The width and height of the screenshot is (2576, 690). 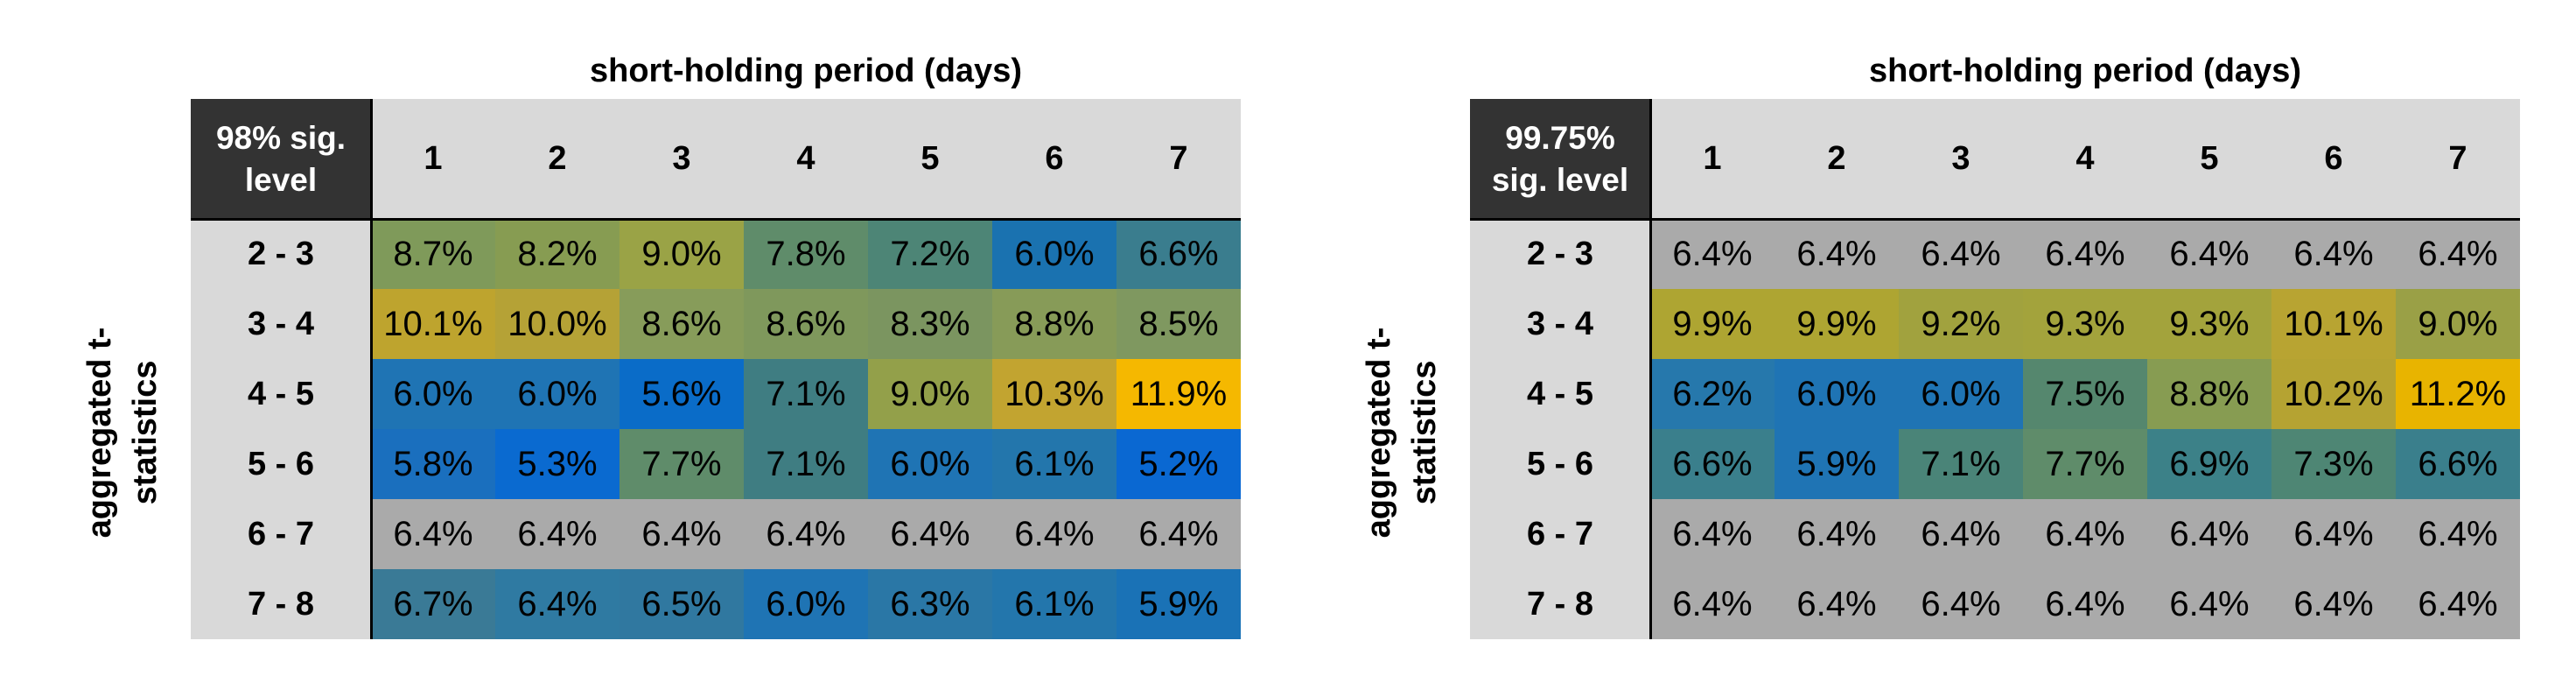 I want to click on heatmap-cell: 6.7%, so click(x=433, y=604).